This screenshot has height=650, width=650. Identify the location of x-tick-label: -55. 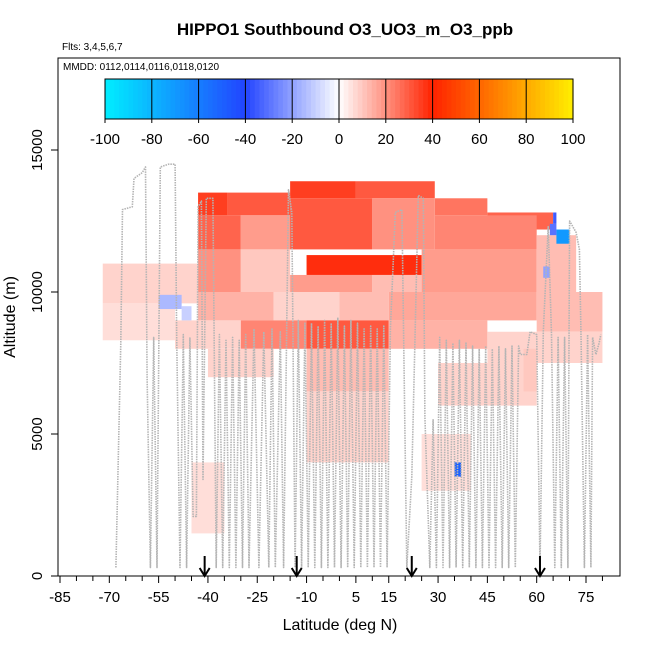
(159, 597).